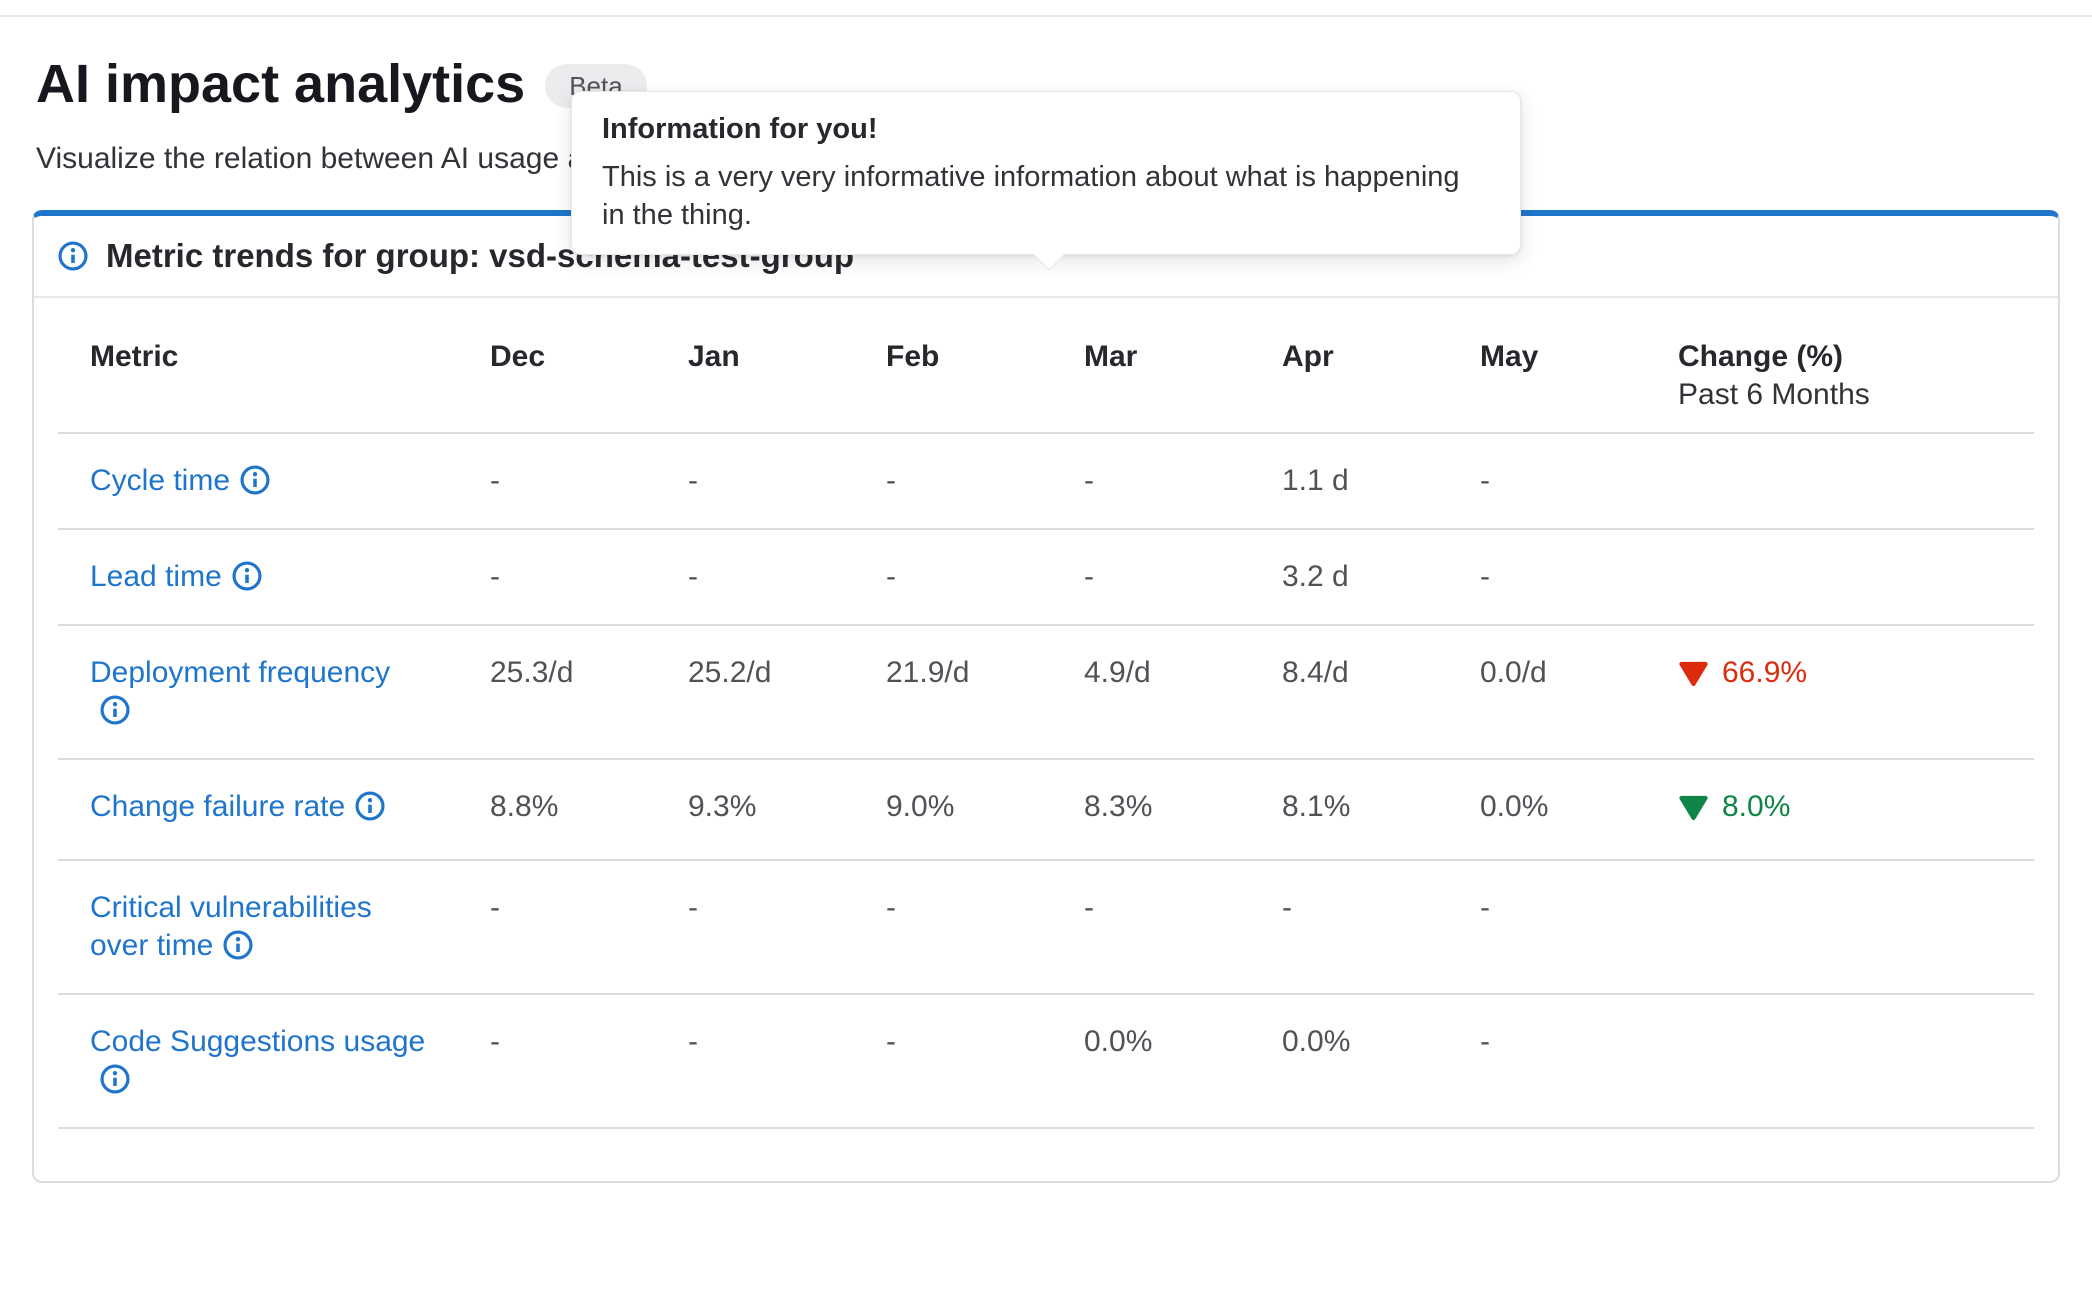  I want to click on popover-title: Information for you!, so click(740, 129).